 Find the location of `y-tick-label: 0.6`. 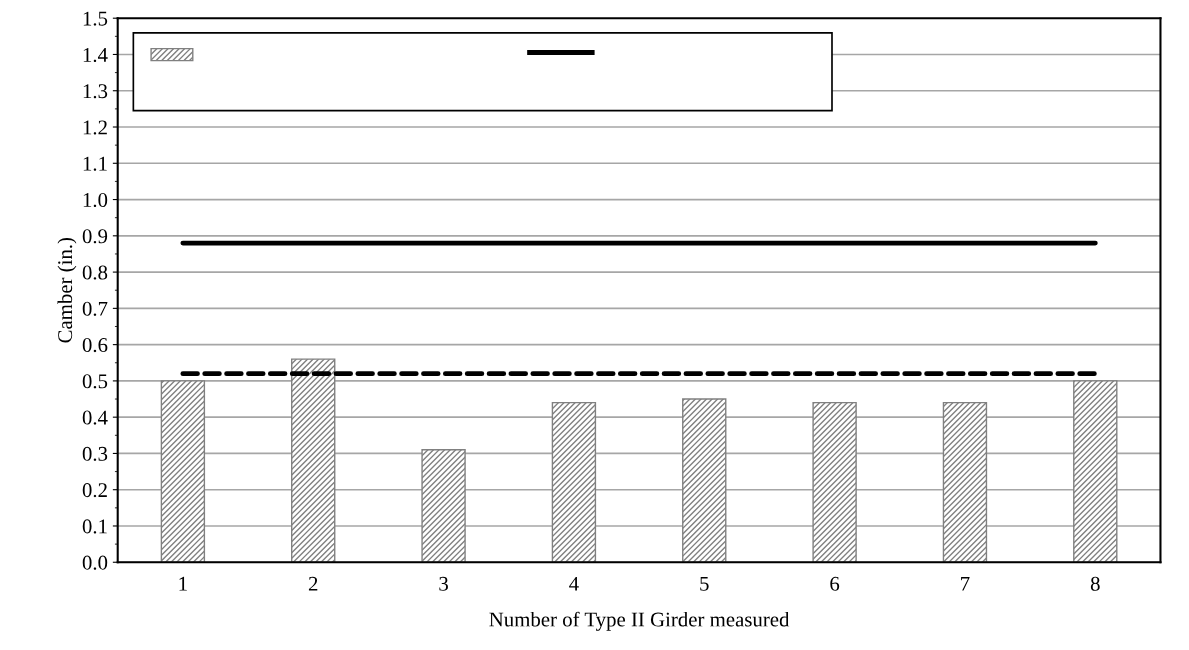

y-tick-label: 0.6 is located at coordinates (95, 345).